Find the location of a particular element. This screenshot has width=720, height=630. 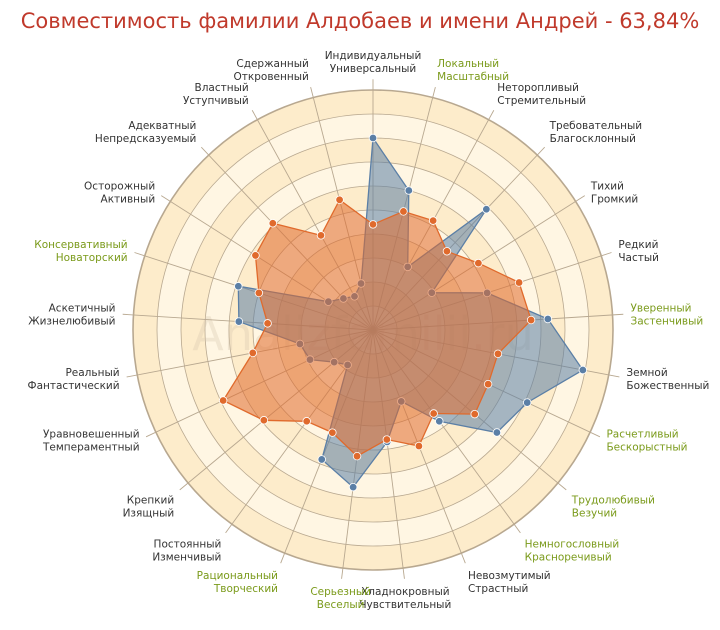

axis-label: Индивидуальный Универсальный is located at coordinates (373, 62).